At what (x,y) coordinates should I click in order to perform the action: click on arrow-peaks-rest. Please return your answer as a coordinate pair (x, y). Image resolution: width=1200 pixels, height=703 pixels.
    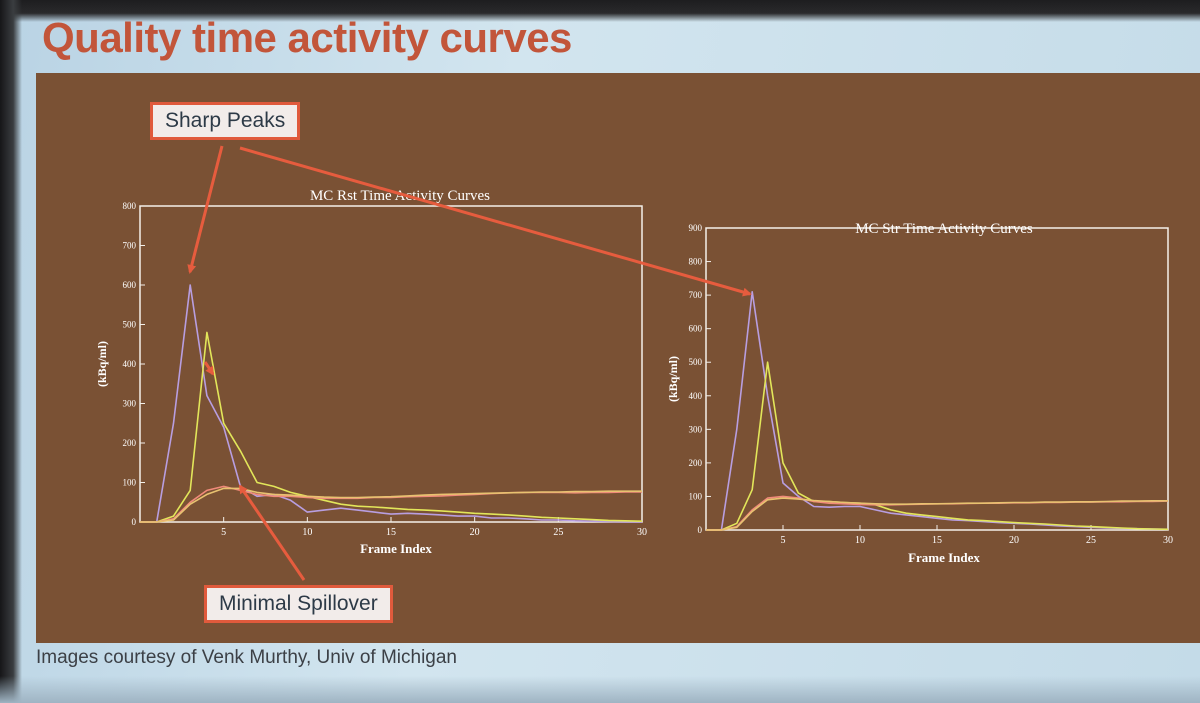
    Looking at the image, I should click on (205, 209).